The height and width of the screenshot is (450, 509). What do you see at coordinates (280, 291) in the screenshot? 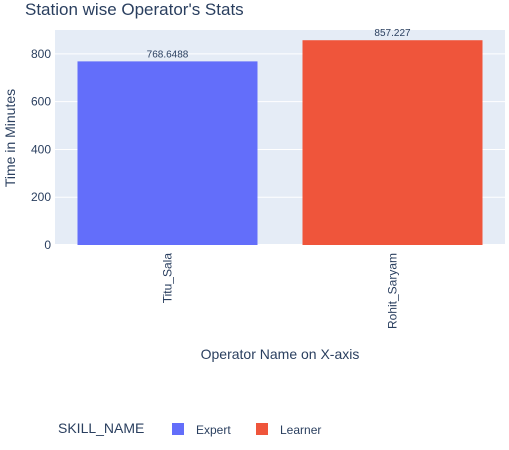
I see `x-tick-labels: Titu_Sala Rohit_Saryam` at bounding box center [280, 291].